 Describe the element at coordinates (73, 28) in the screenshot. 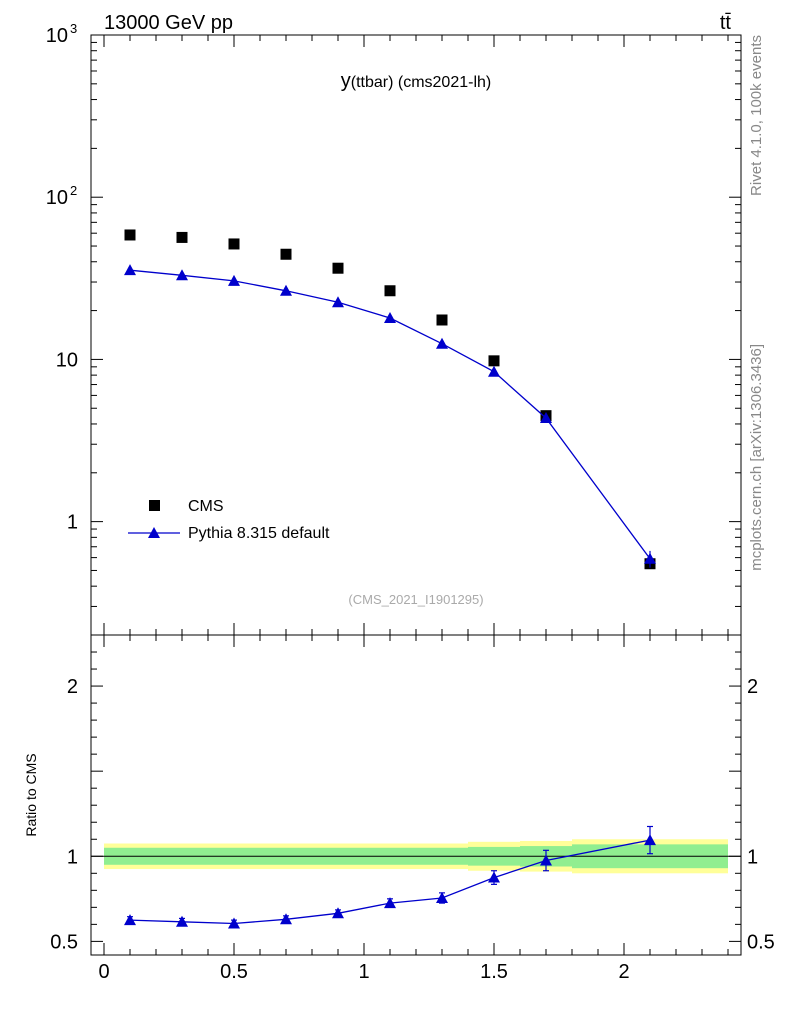

I see `main-y-tick-exponent: 3` at that location.